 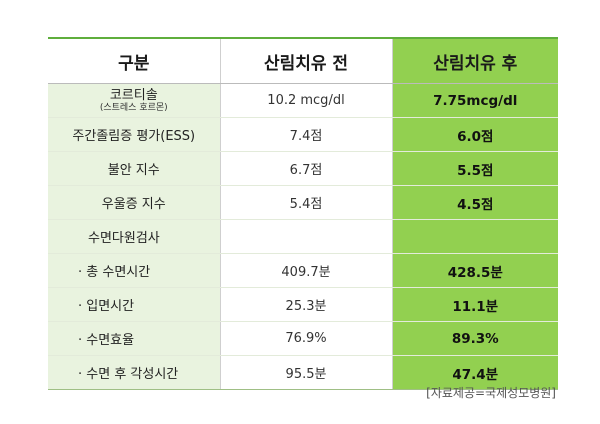 I want to click on value-before, so click(x=306, y=236).